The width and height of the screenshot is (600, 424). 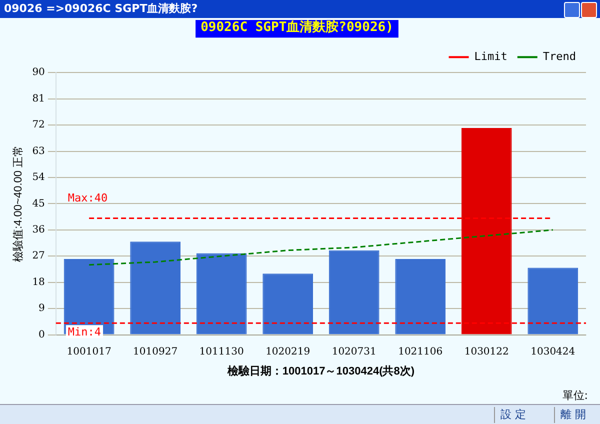 What do you see at coordinates (553, 352) in the screenshot?
I see `x-tick-label: 1030424` at bounding box center [553, 352].